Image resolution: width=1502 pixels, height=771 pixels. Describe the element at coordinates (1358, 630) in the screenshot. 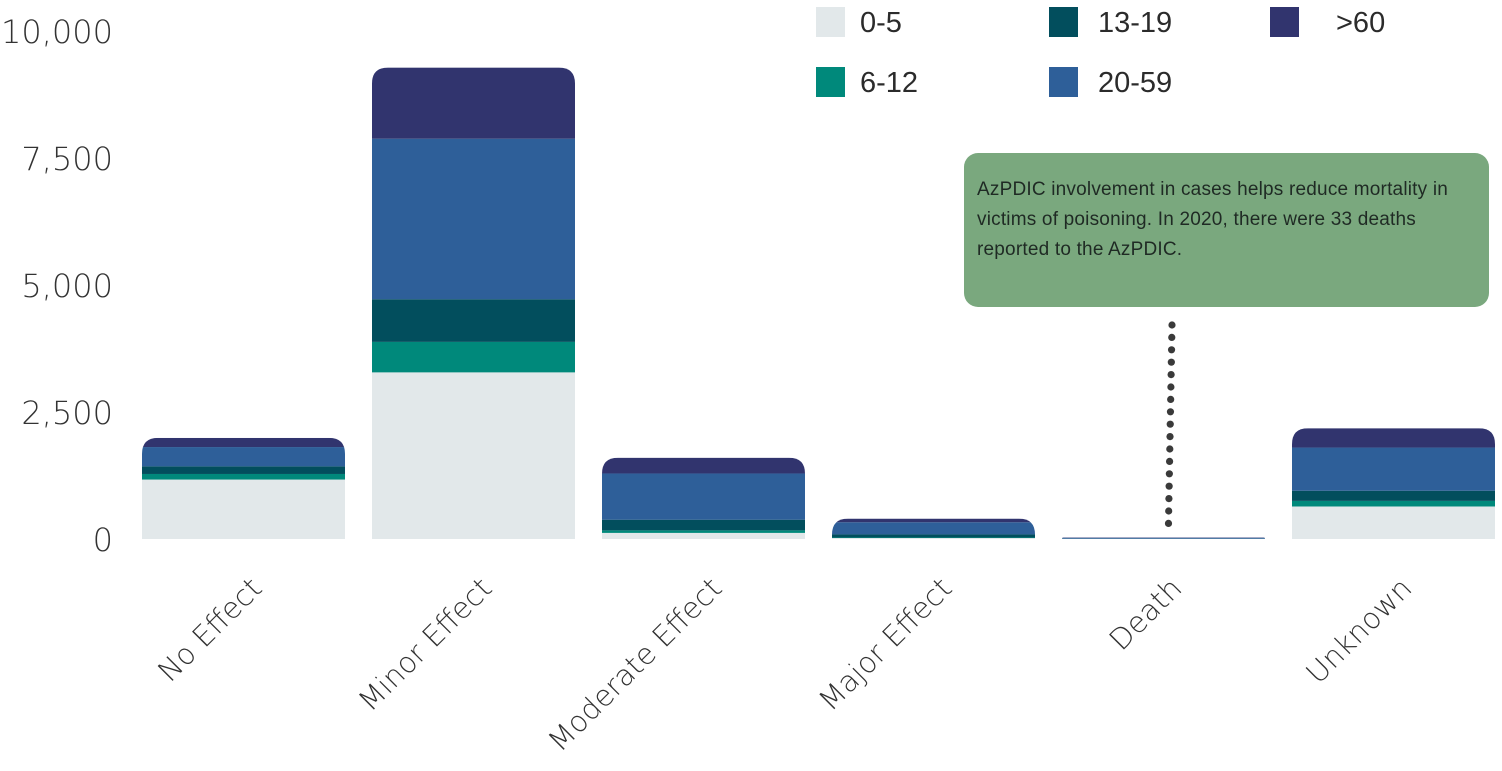

I see `x-tick-label: Unknown` at that location.